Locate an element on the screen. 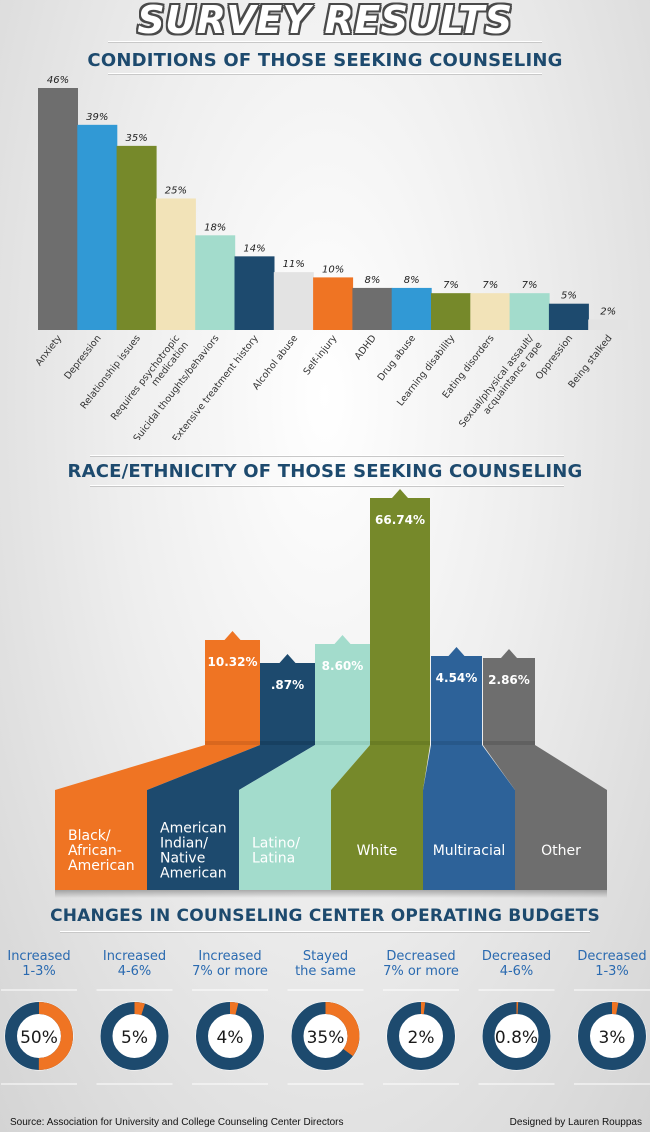 The image size is (650, 1132). conditions-chart-title: CONDITIONS OF THOSE SEEKING COUNSELING is located at coordinates (325, 60).